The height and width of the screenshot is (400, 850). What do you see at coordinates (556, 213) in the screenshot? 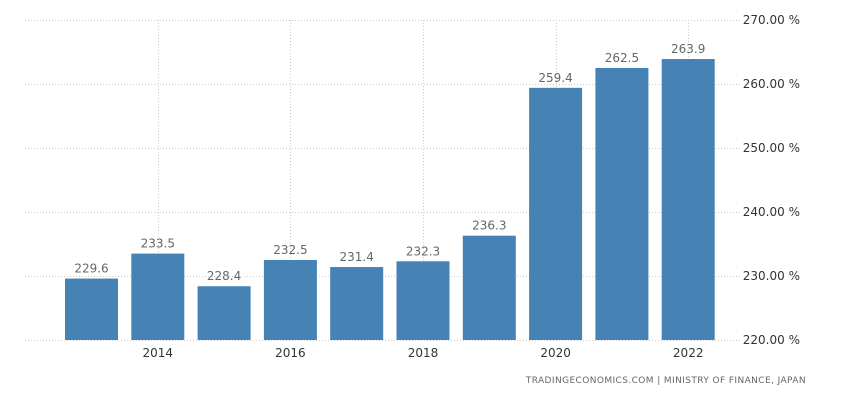
I see `bar-2020` at bounding box center [556, 213].